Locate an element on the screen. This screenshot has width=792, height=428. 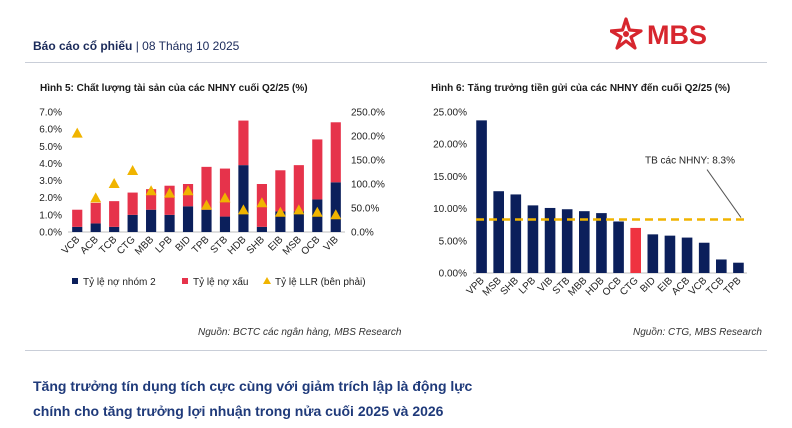
chart6-source: Nguồn: CTG, MBS Research is located at coordinates (697, 332).